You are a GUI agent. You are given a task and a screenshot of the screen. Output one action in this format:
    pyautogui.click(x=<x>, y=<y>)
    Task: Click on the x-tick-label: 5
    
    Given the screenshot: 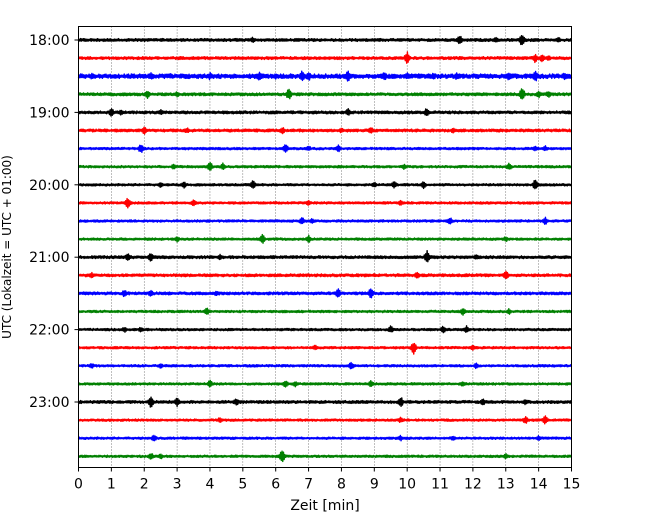 What is the action you would take?
    pyautogui.click(x=242, y=485)
    